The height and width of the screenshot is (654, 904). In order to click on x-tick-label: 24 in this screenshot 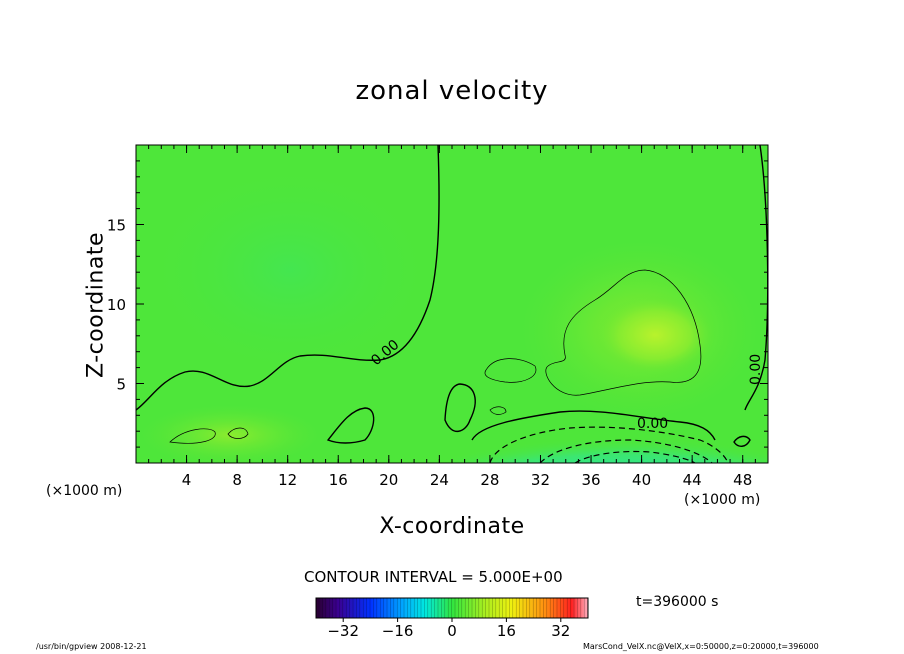, I will do `click(439, 480)`.